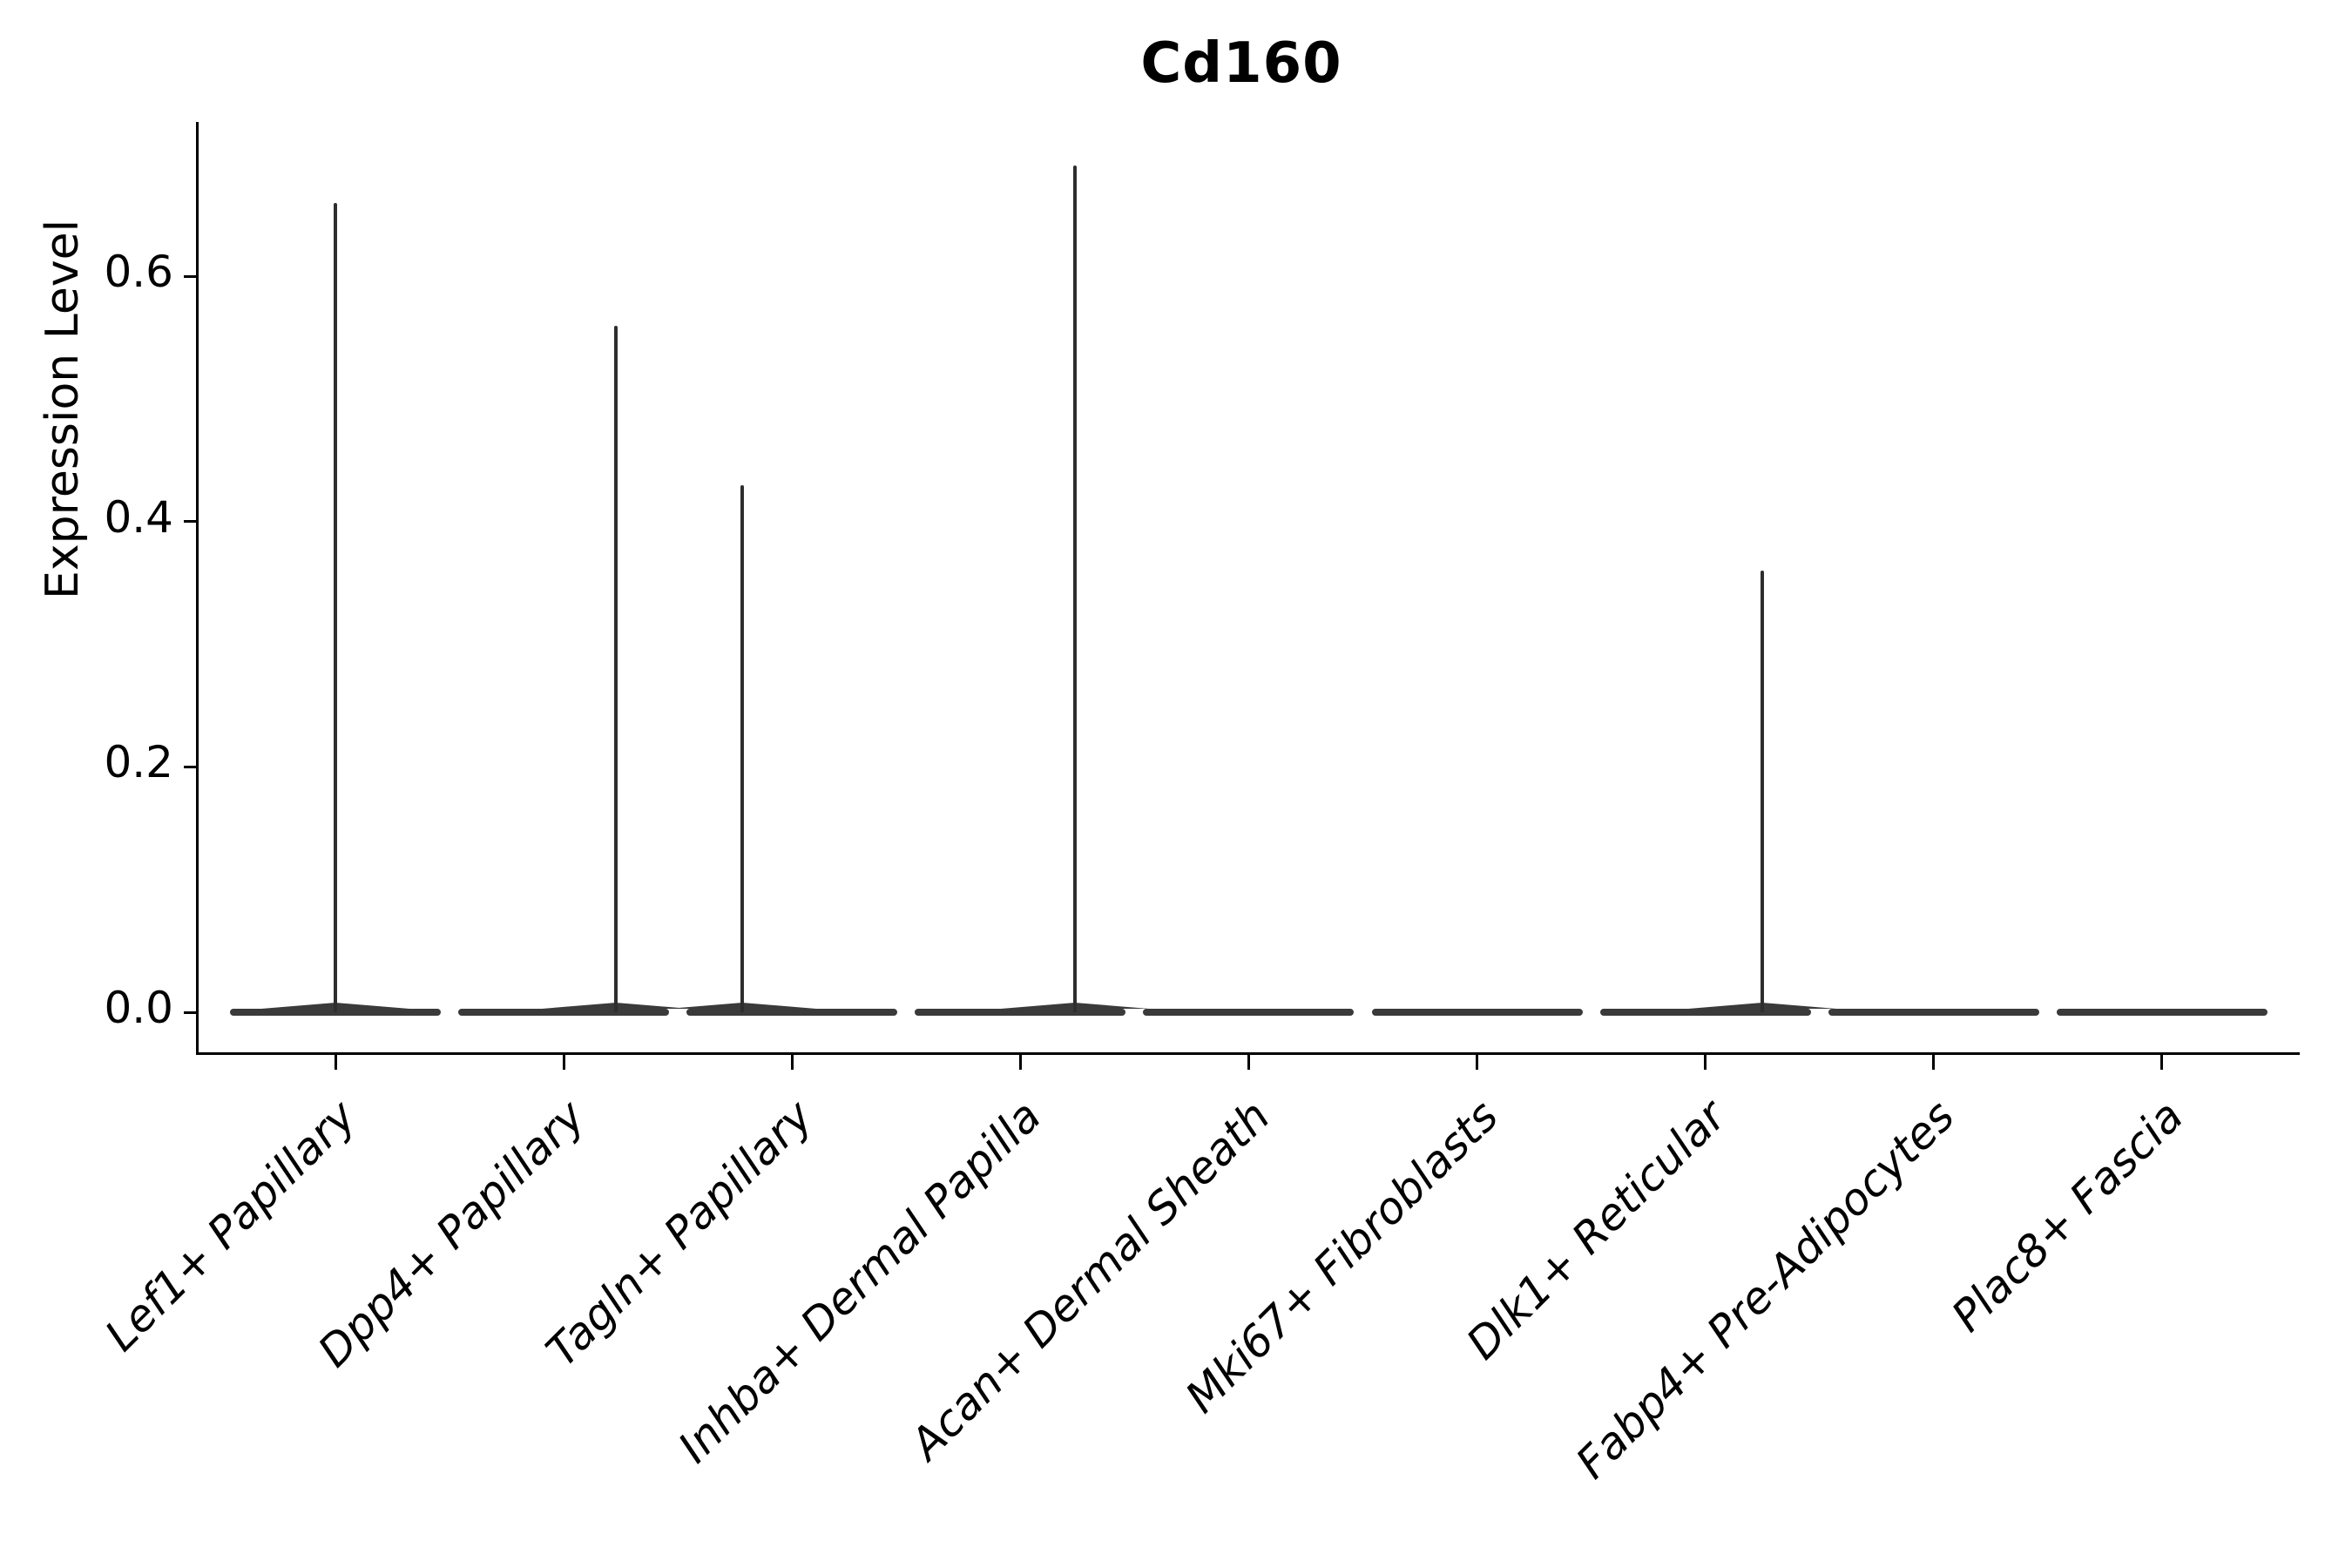 Image resolution: width=2352 pixels, height=1568 pixels. What do you see at coordinates (198, 588) in the screenshot?
I see `y-axis-line` at bounding box center [198, 588].